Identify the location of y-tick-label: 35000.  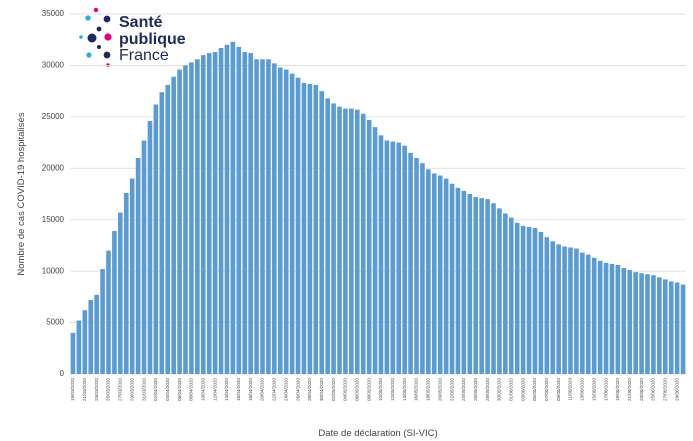
(53, 13).